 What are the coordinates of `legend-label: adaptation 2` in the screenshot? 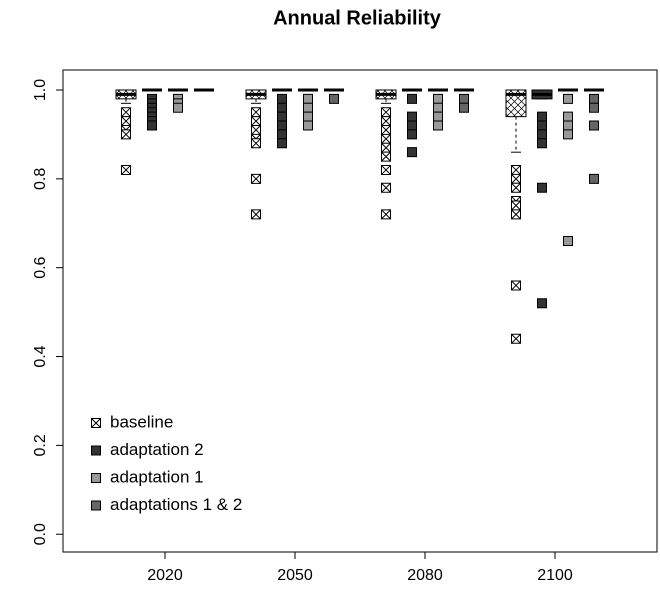 It's located at (157, 449).